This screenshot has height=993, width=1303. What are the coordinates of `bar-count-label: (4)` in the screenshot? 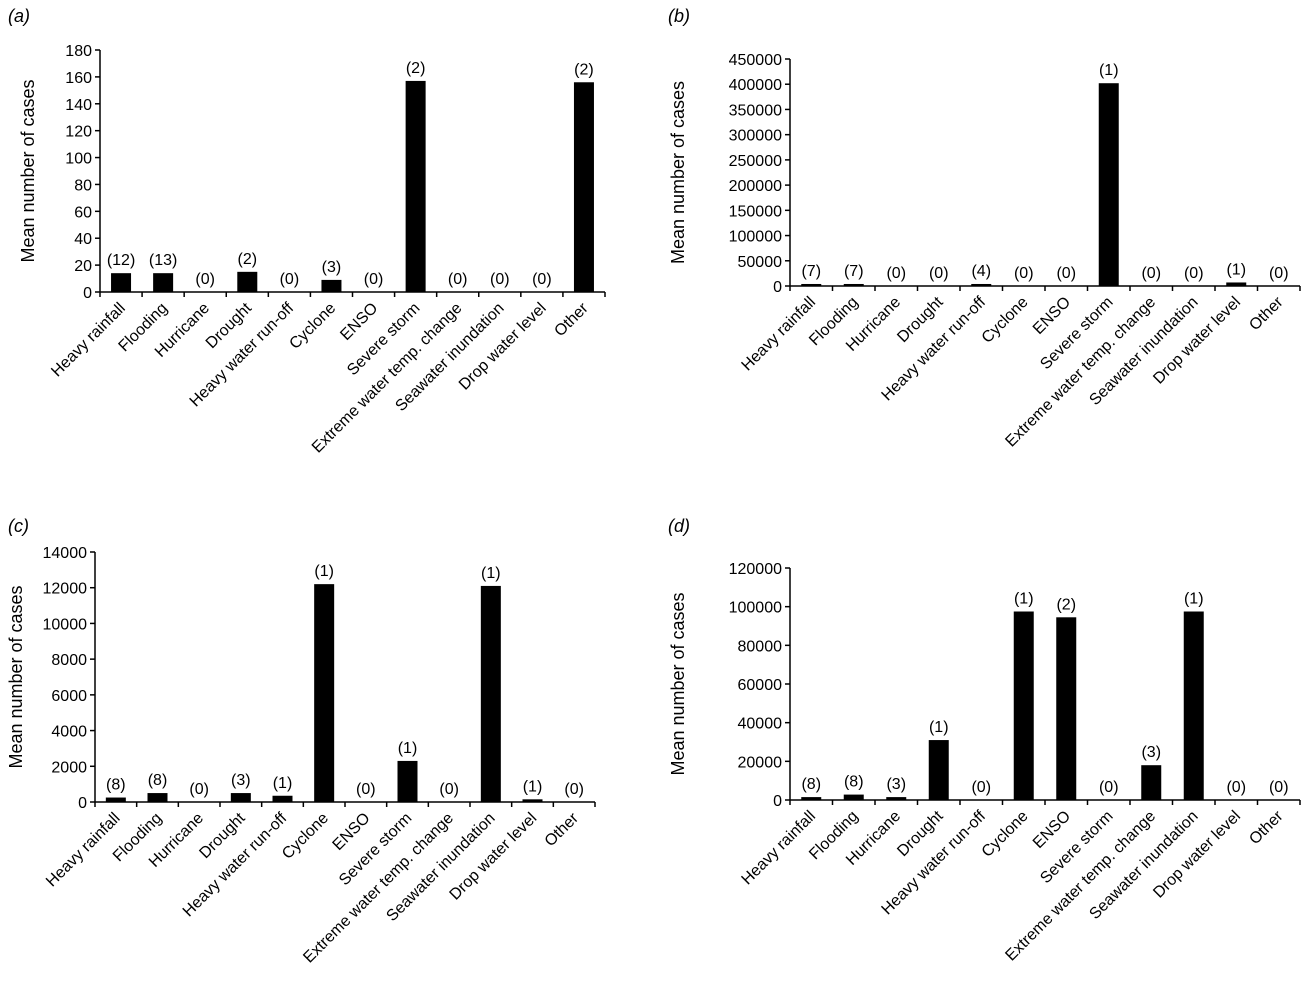 It's located at (981, 271).